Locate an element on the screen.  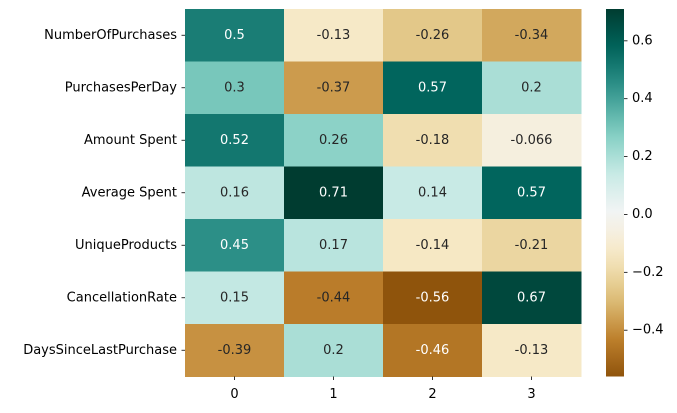
row-tick-label: Average Spent is located at coordinates (129, 192).